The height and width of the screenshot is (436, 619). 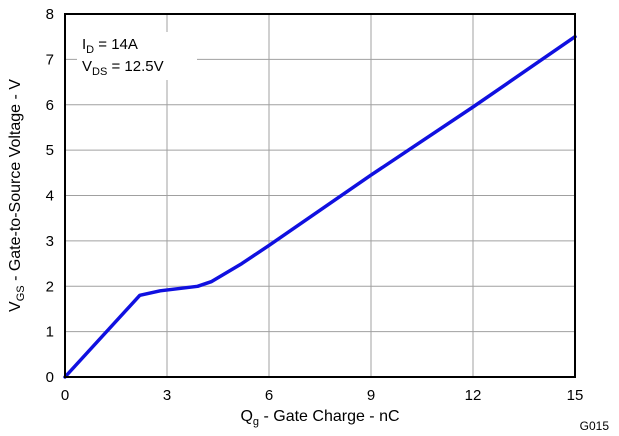 I want to click on y-tick-label: 5, so click(x=50, y=150).